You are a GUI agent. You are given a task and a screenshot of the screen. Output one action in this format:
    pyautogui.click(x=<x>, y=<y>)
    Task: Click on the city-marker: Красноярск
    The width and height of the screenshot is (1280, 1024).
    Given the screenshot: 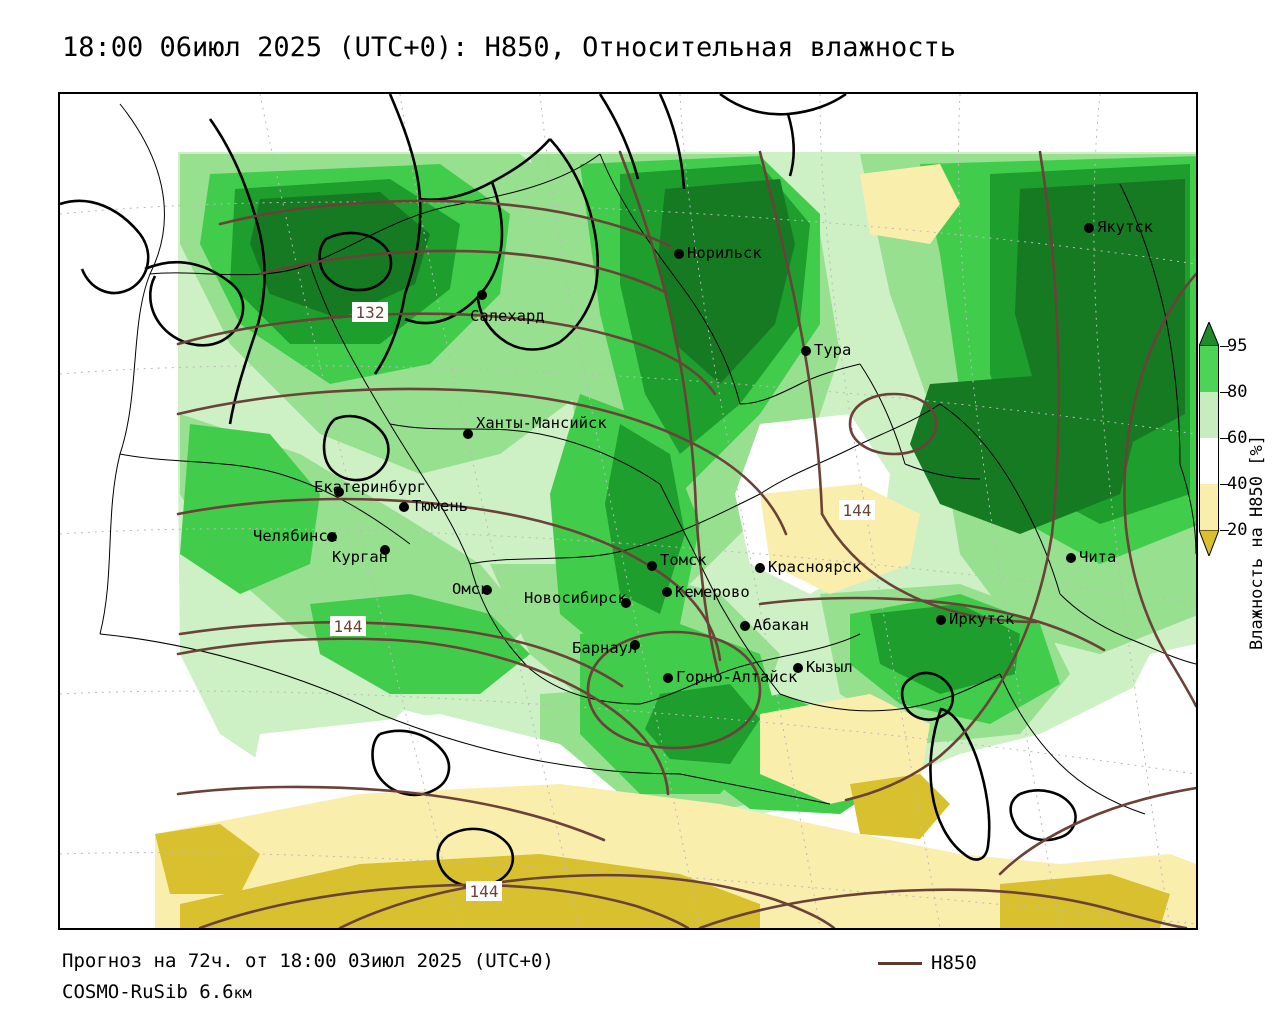 What is the action you would take?
    pyautogui.click(x=808, y=567)
    